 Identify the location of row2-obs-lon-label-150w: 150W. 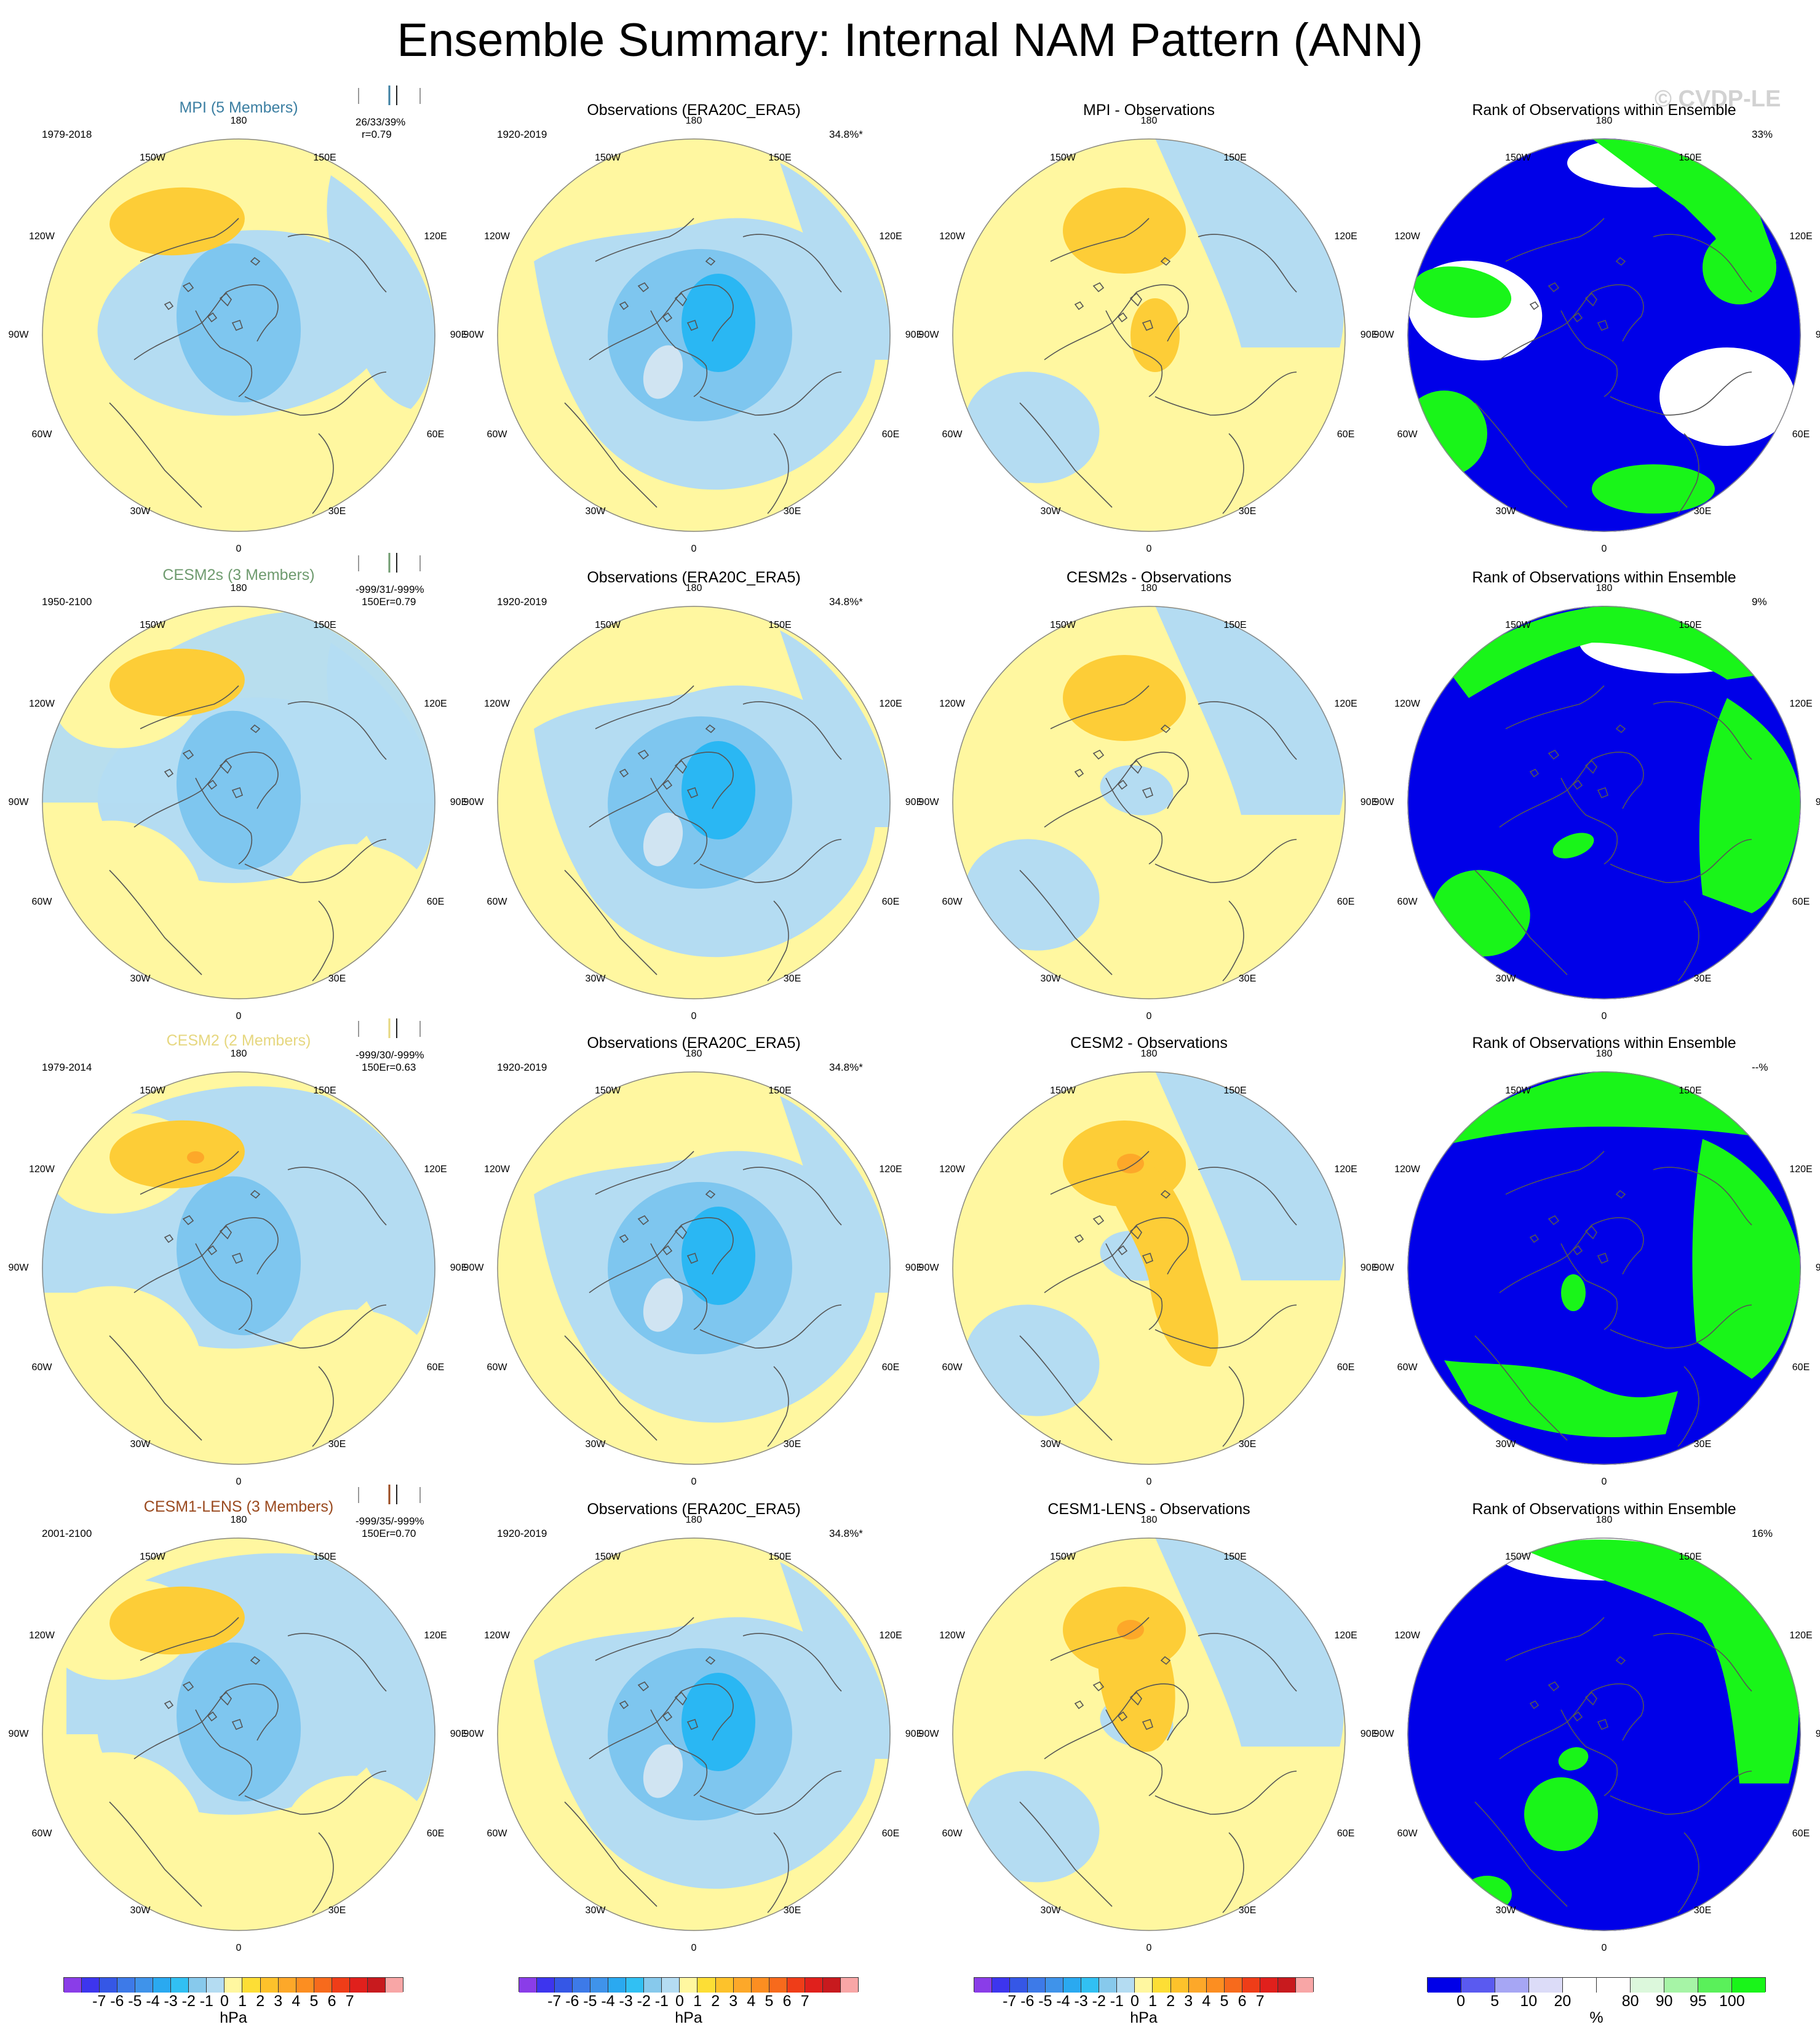
(608, 625).